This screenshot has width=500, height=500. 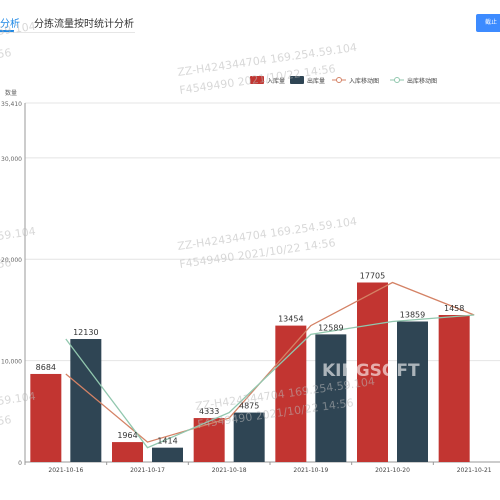 I want to click on data-label: 8684, so click(x=46, y=367).